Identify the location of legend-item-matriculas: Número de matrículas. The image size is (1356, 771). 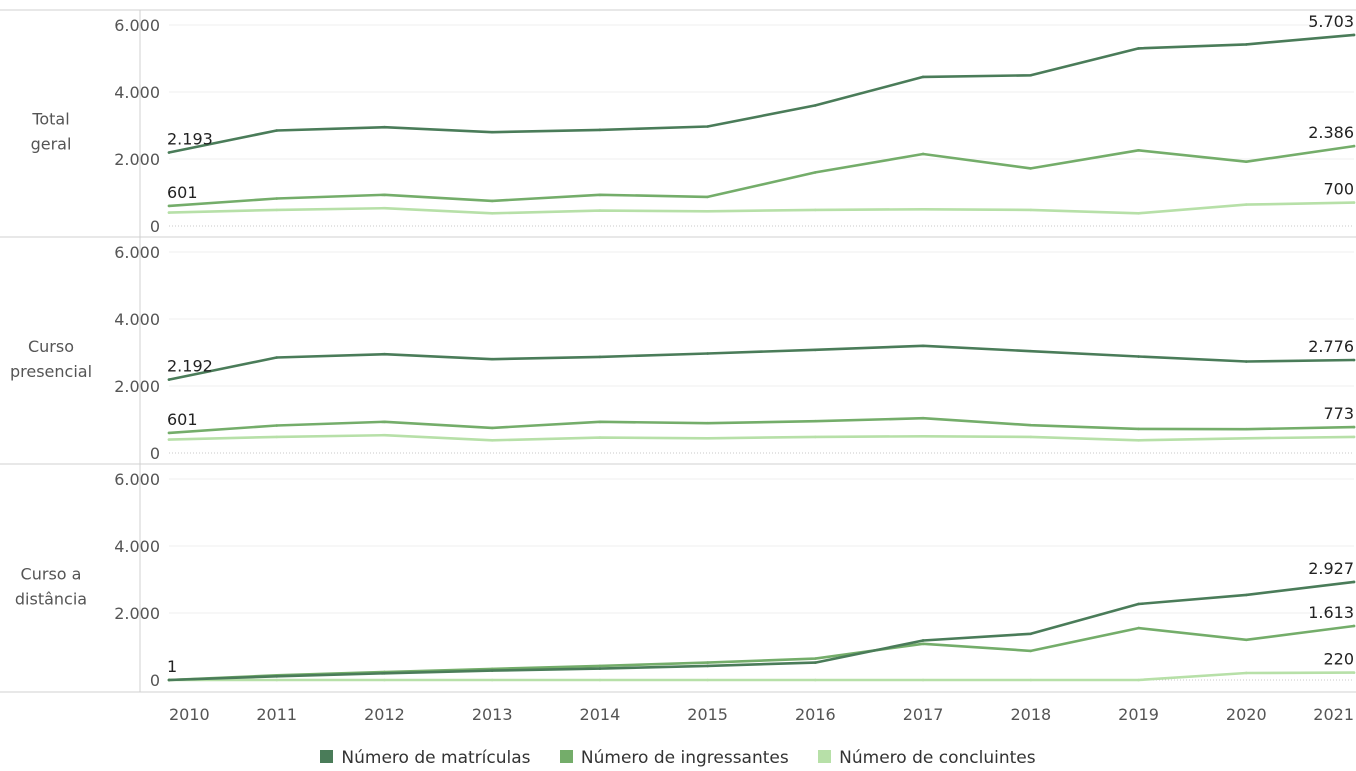
(425, 758).